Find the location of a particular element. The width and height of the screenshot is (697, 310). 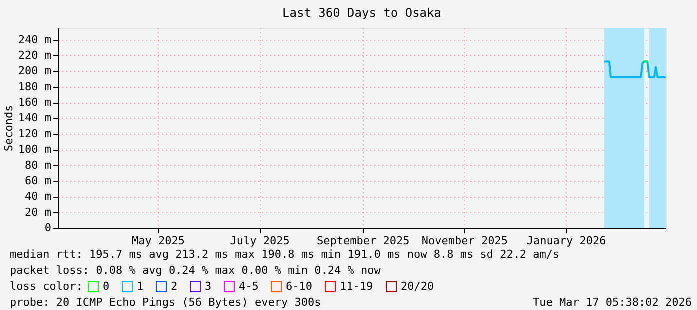

y-axis-title: Seconds is located at coordinates (9, 128).